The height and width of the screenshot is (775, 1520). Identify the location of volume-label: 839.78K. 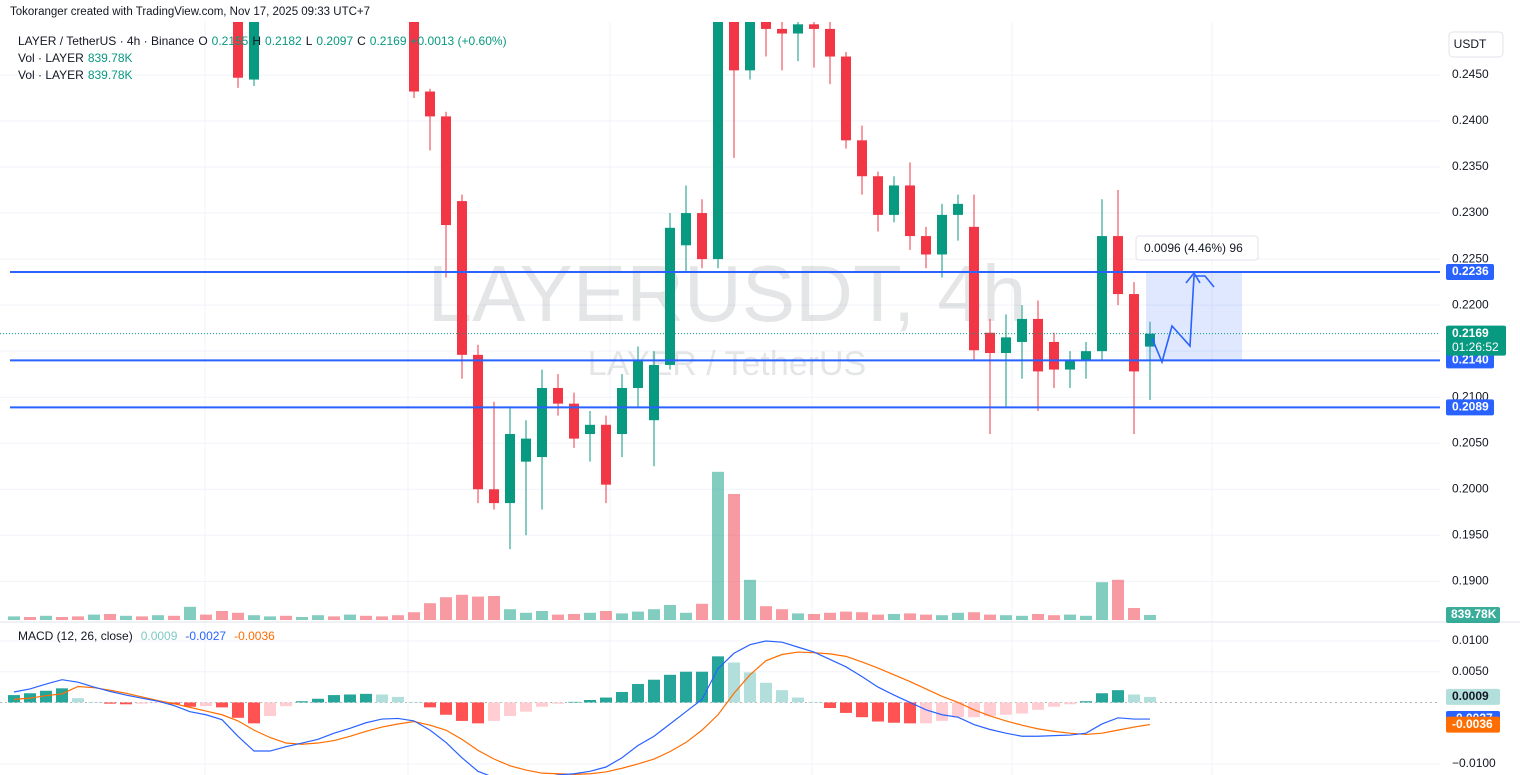
(1474, 614).